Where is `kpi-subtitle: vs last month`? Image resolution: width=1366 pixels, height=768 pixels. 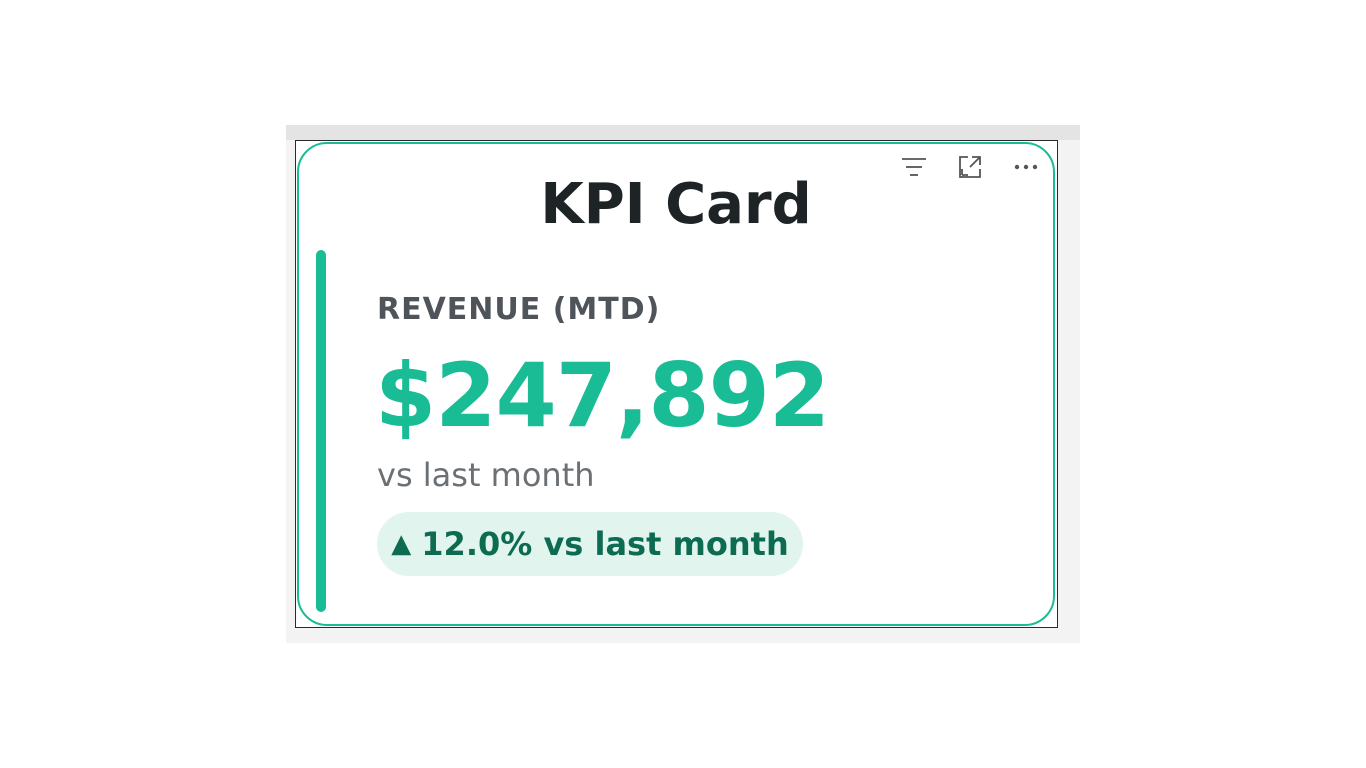 kpi-subtitle: vs last month is located at coordinates (486, 475).